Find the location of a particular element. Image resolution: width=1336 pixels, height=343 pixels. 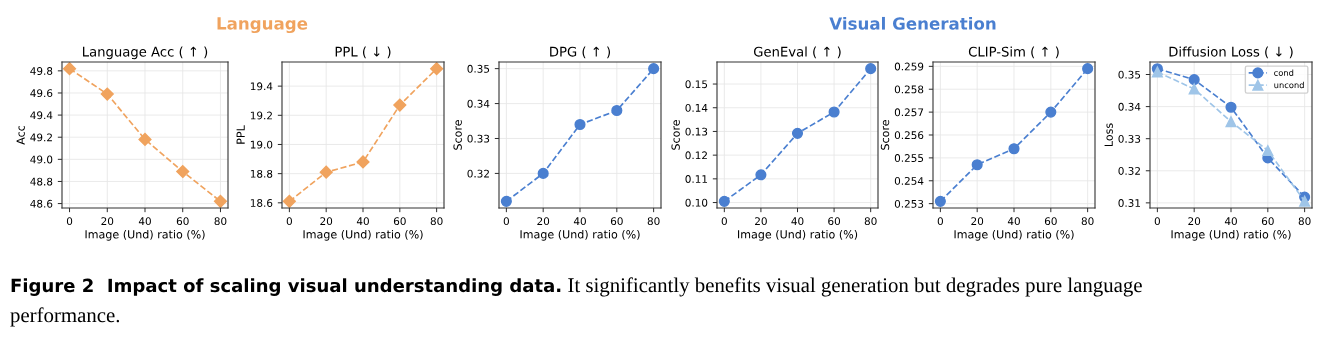

y-tick-label: 0.259 is located at coordinates (909, 66).